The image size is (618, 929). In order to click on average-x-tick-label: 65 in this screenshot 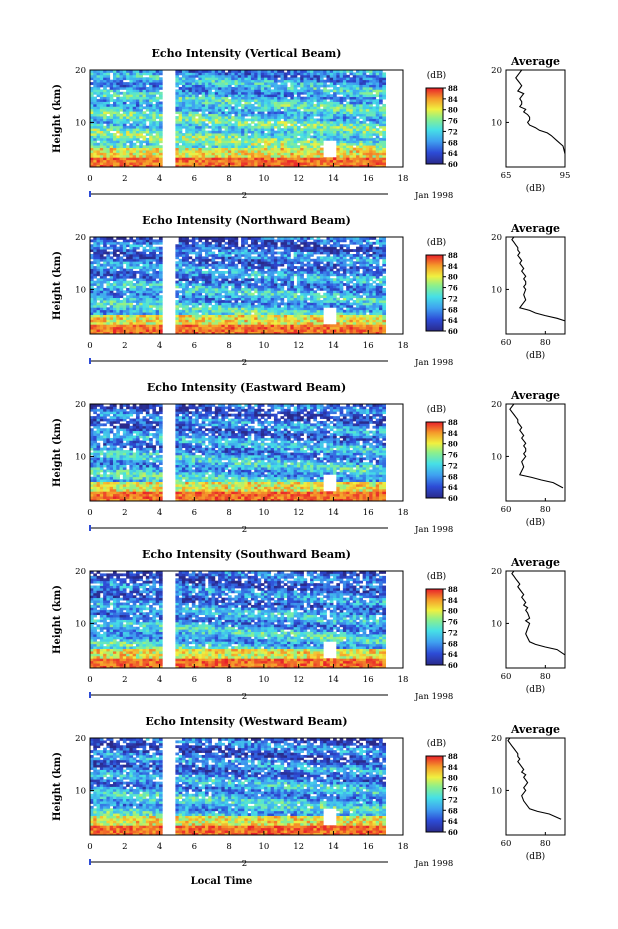, I will do `click(506, 176)`.